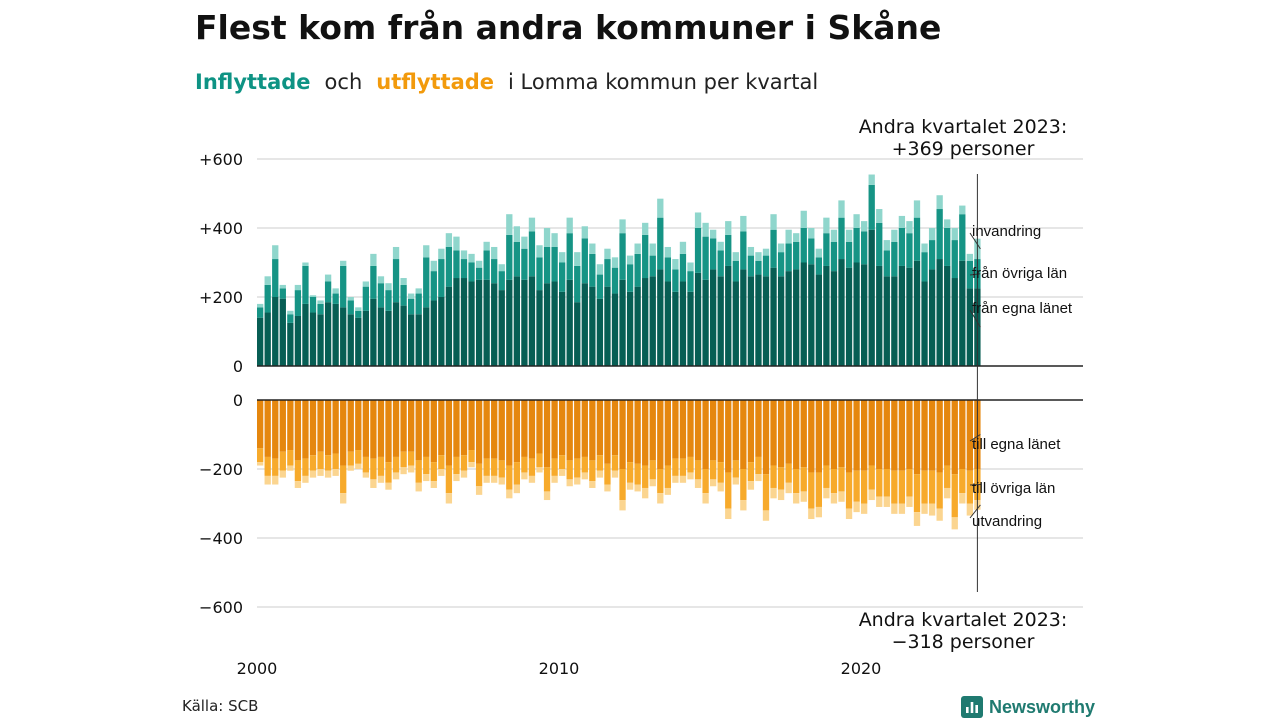 Image resolution: width=1280 pixels, height=720 pixels. What do you see at coordinates (963, 620) in the screenshot?
I see `callout-out-line1: Andra kvartalet 2023:` at bounding box center [963, 620].